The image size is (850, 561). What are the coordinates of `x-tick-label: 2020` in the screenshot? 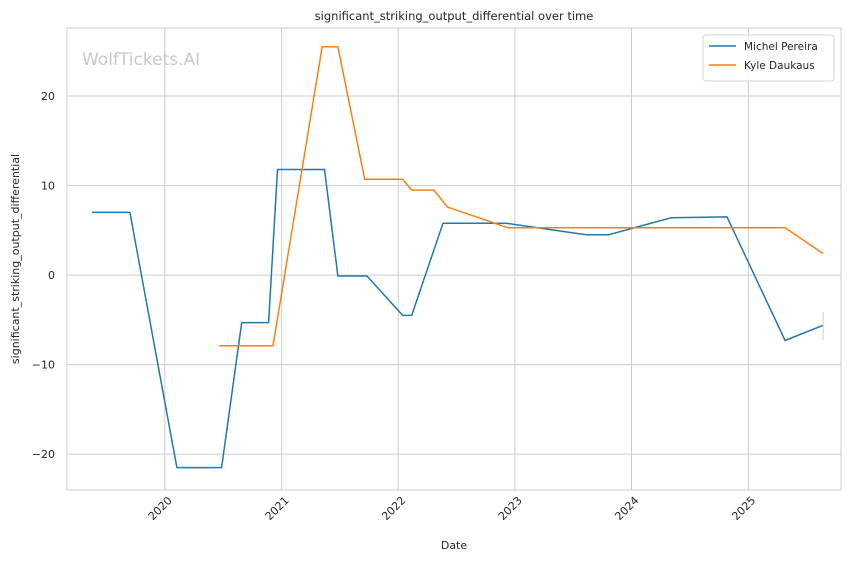 It's located at (160, 508).